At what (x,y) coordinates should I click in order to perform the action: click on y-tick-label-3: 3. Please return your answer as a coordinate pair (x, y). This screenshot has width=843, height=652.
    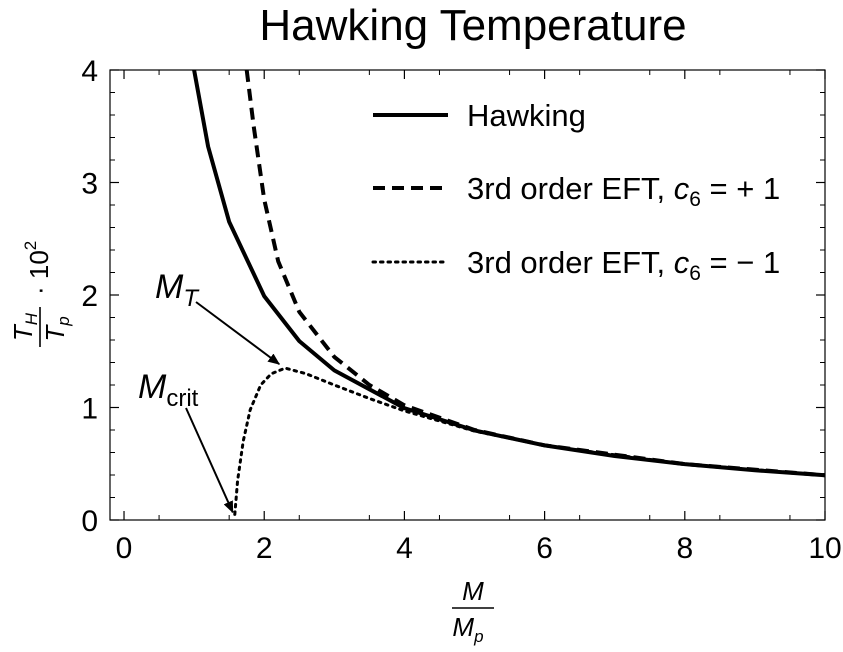
    Looking at the image, I should click on (89, 184).